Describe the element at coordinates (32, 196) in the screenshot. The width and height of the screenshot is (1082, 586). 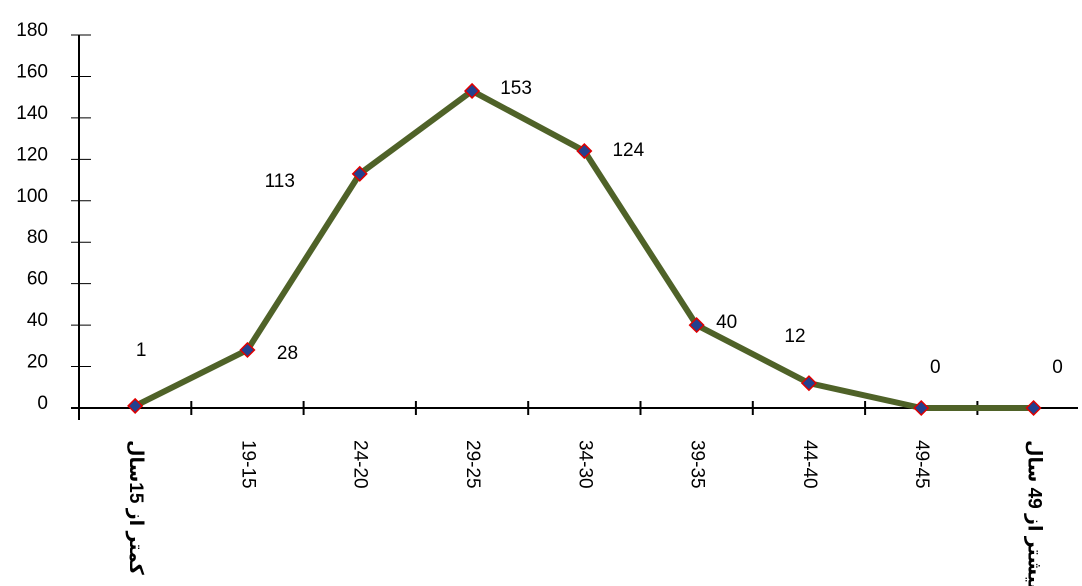
I see `y-tick-label: 100` at that location.